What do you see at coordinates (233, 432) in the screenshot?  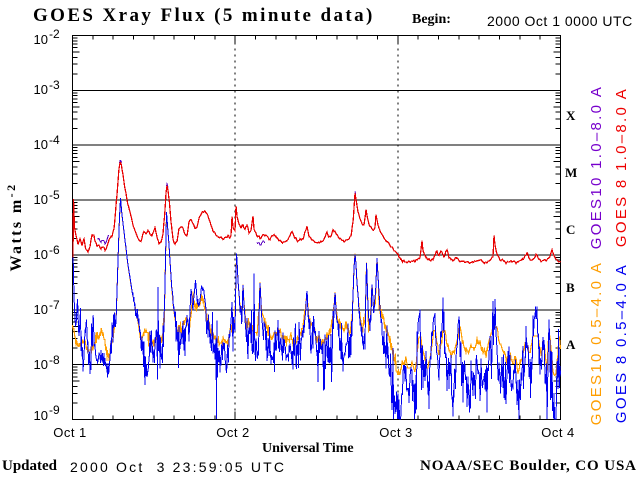 I see `svg-text: Oct 2` at bounding box center [233, 432].